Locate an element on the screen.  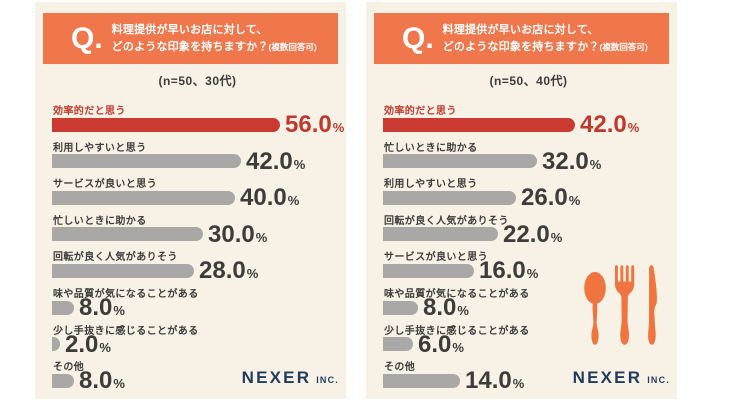
bar-value-number: 6.0 is located at coordinates (435, 344).